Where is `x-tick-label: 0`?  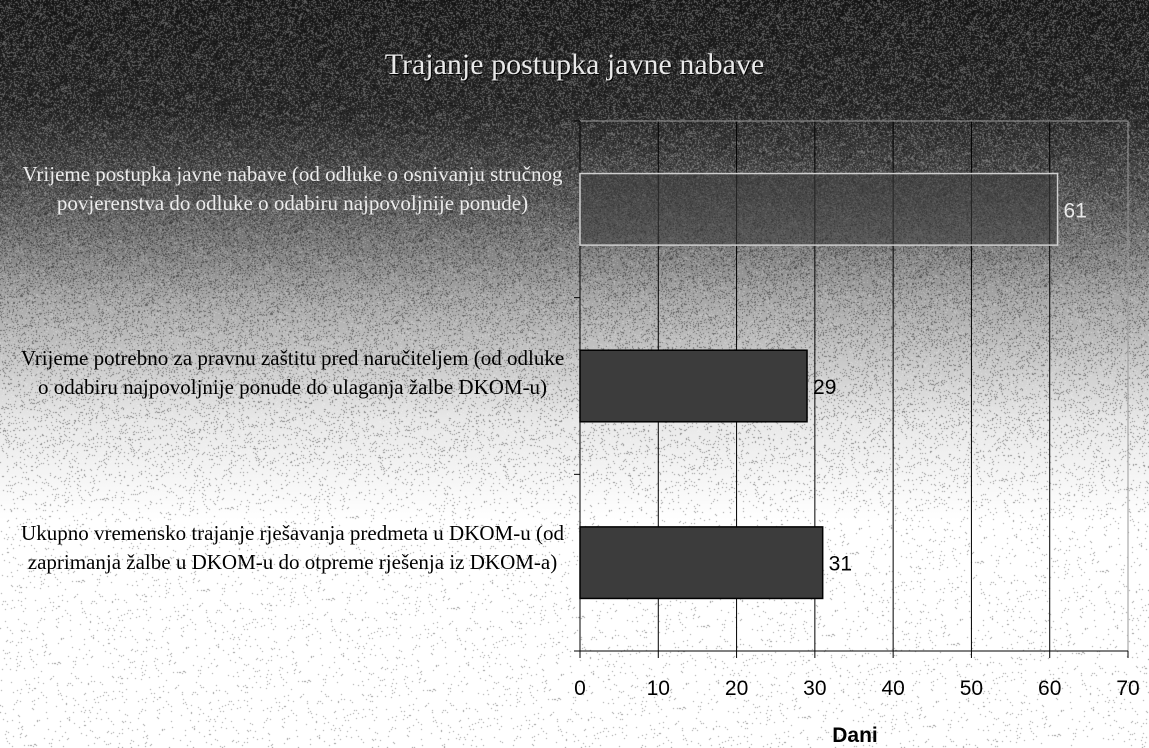 x-tick-label: 0 is located at coordinates (580, 688).